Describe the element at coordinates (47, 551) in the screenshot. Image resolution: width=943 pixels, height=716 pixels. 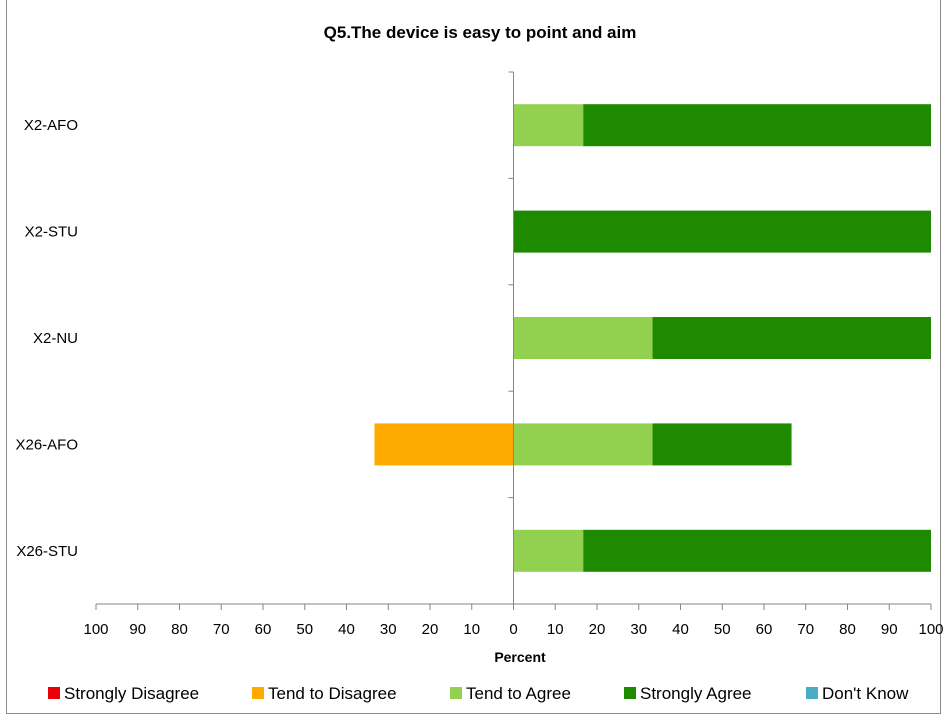
I see `category-label: X26-STU` at that location.